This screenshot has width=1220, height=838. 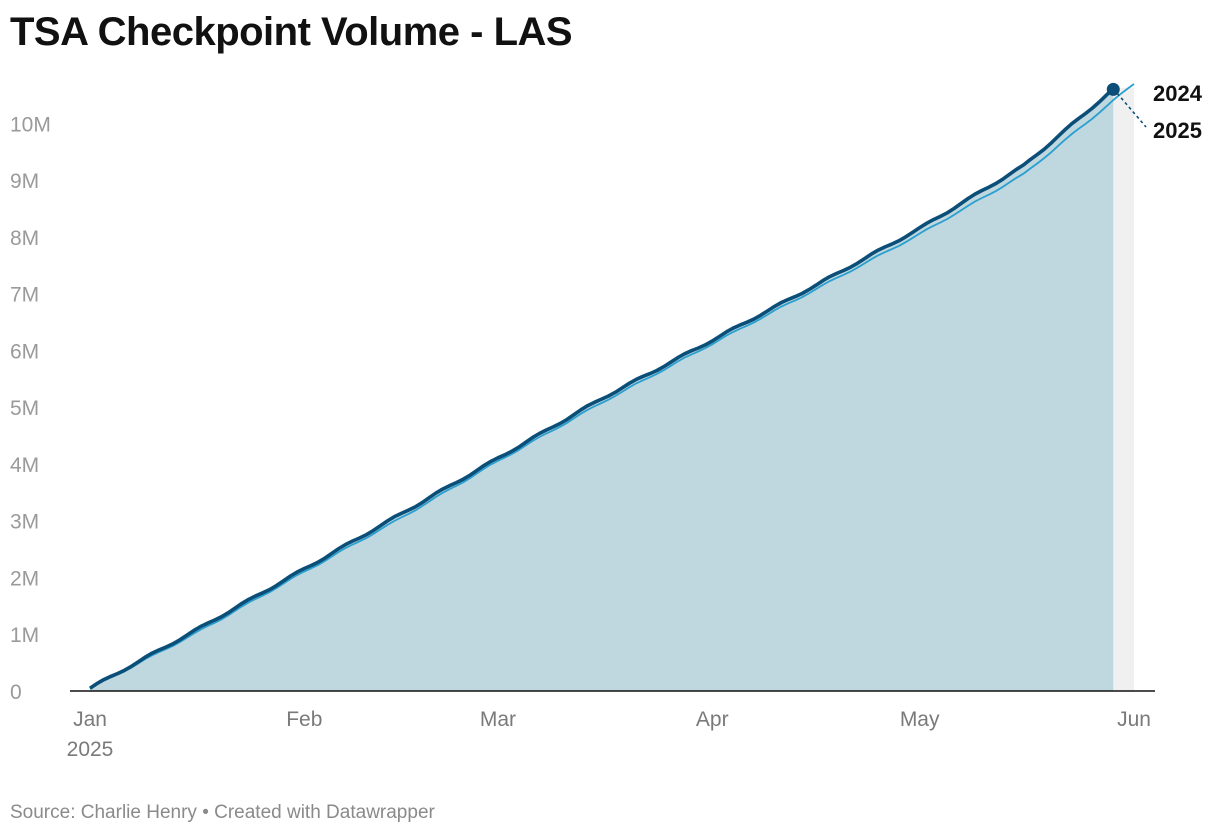 I want to click on x-tick-label: May, so click(x=920, y=719).